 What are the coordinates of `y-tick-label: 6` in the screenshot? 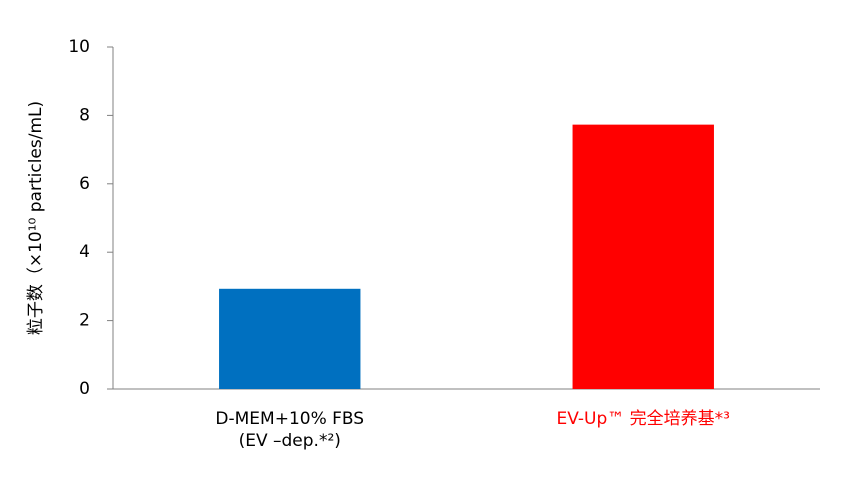 It's located at (84, 184).